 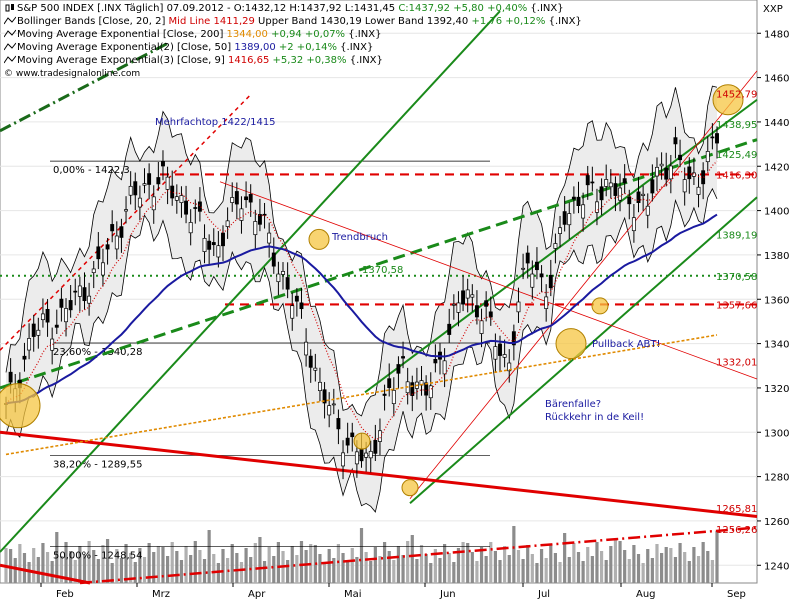 What do you see at coordinates (65, 594) in the screenshot?
I see `x-tick-label: Feb` at bounding box center [65, 594].